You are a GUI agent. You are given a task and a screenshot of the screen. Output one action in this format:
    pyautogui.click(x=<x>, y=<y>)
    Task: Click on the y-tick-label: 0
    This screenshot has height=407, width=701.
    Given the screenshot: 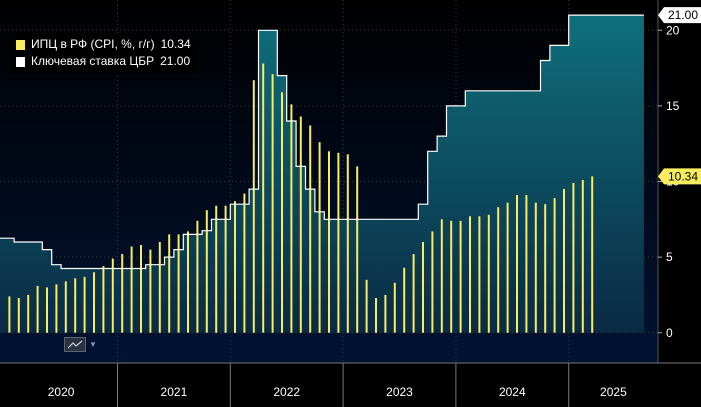 What is the action you would take?
    pyautogui.click(x=669, y=333)
    